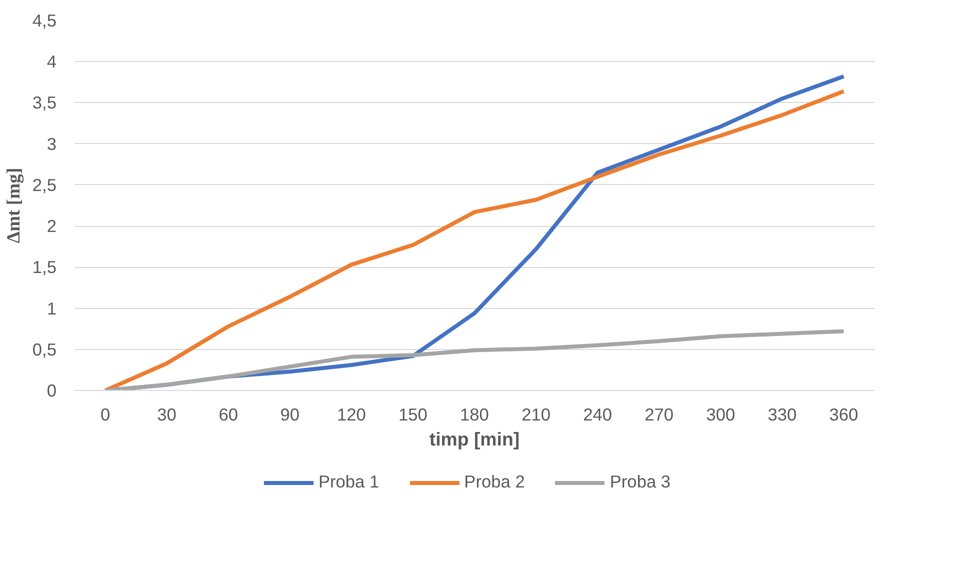  What do you see at coordinates (413, 414) in the screenshot?
I see `x-tick-label: 150` at bounding box center [413, 414].